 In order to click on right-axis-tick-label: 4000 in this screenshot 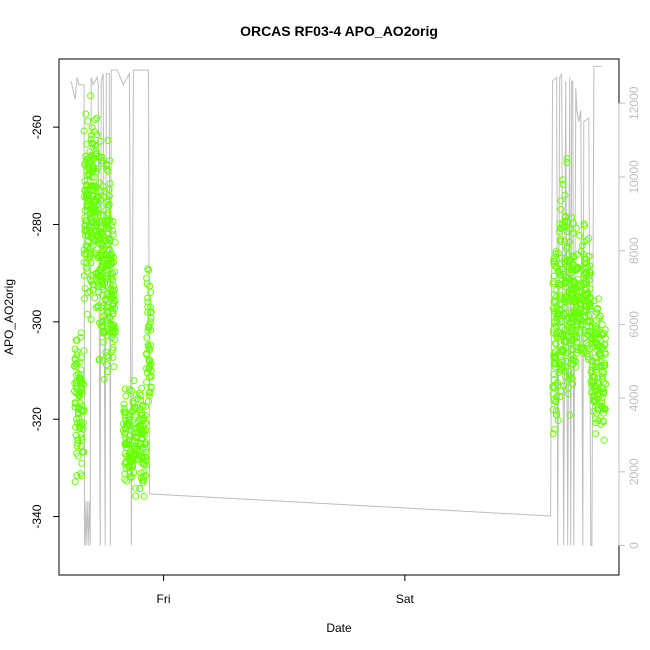, I will do `click(634, 397)`.